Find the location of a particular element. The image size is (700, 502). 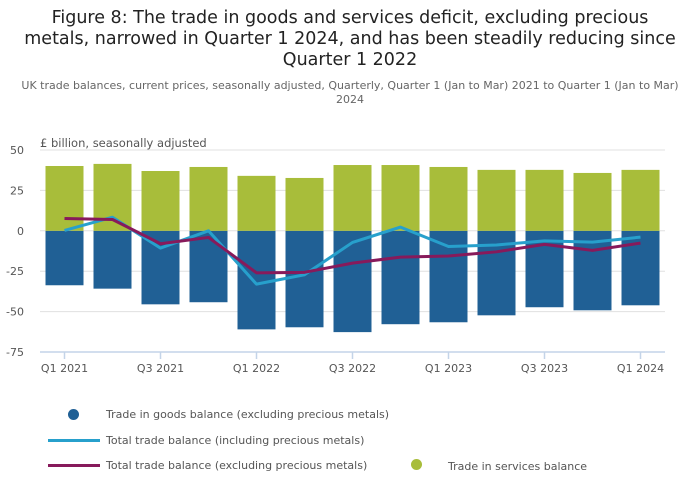

legend-total-excl-line-icon is located at coordinates (74, 465).